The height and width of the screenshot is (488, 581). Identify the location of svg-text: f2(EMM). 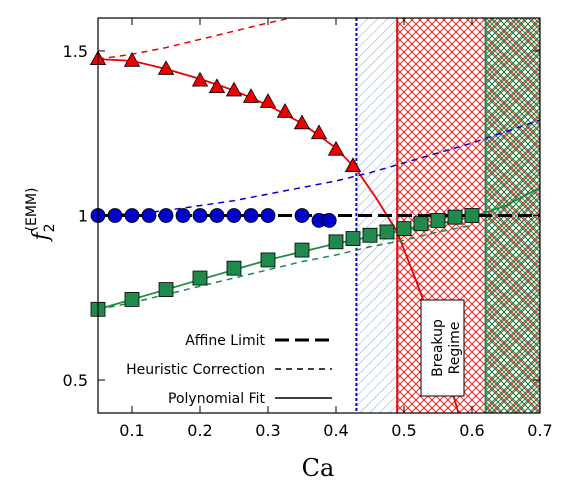
(41, 214).